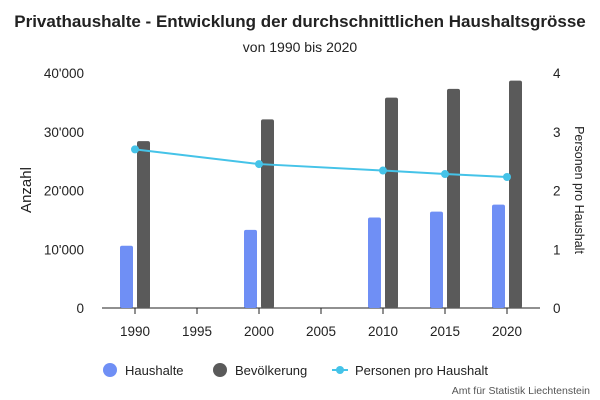 This screenshot has width=600, height=400. What do you see at coordinates (557, 308) in the screenshot?
I see `y-right-tick-label: 0` at bounding box center [557, 308].